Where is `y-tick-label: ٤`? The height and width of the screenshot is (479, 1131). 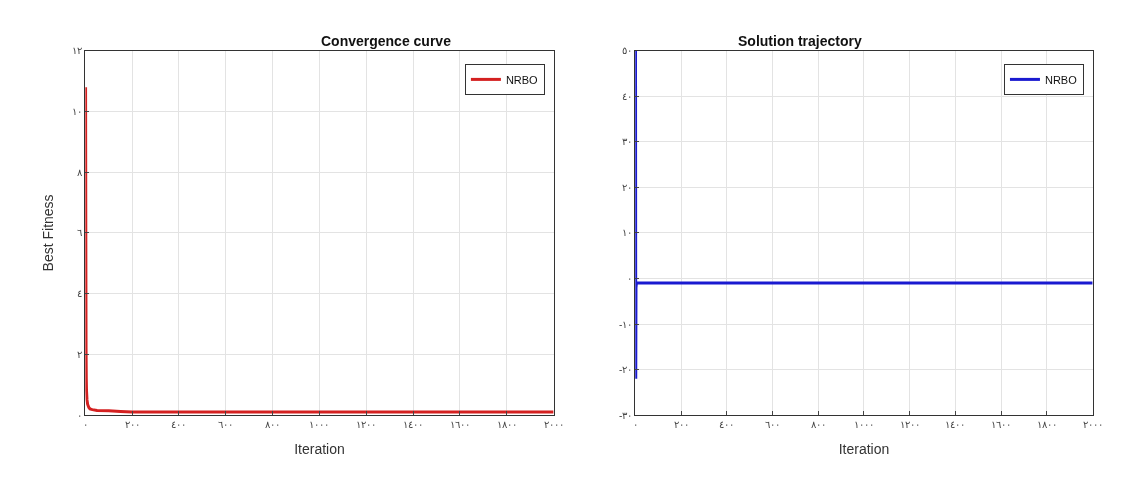
y-tick-label: ٤ is located at coordinates (80, 294).